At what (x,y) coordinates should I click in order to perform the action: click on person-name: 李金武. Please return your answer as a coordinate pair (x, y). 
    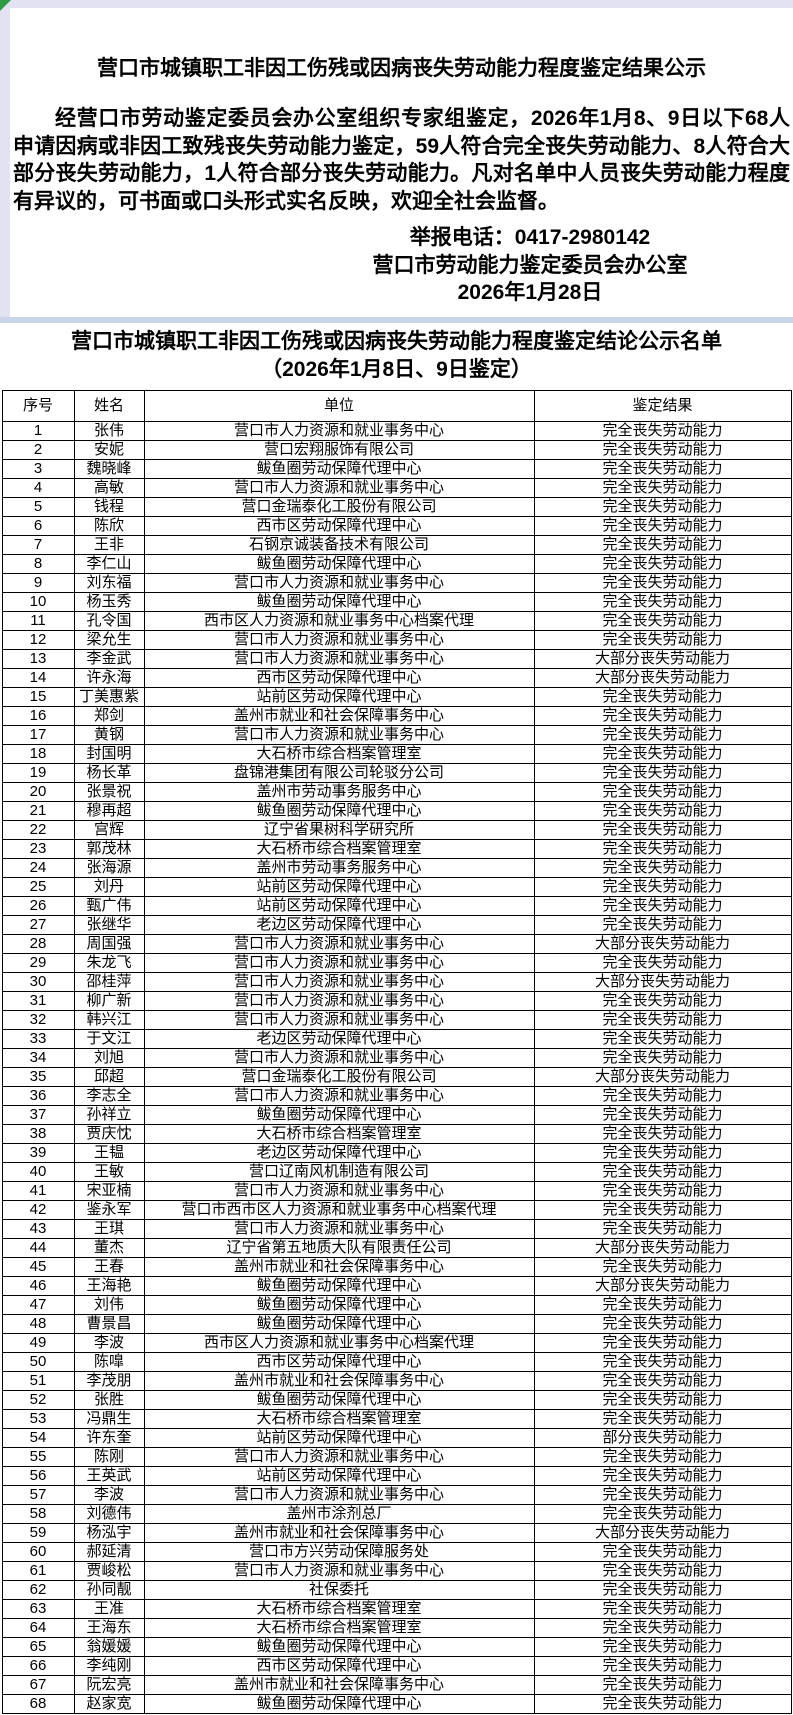
    Looking at the image, I should click on (109, 659).